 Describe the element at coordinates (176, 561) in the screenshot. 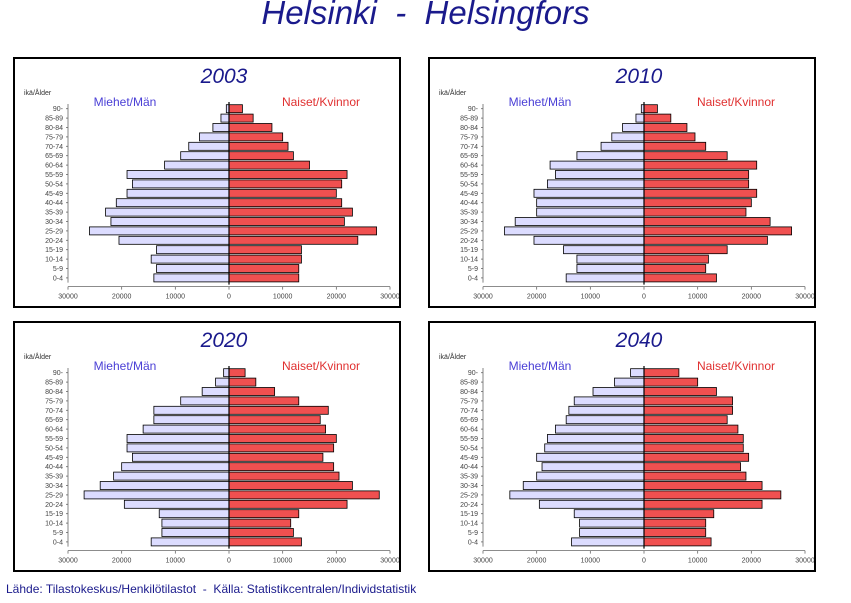

I see `x-tick-label: 10000` at that location.